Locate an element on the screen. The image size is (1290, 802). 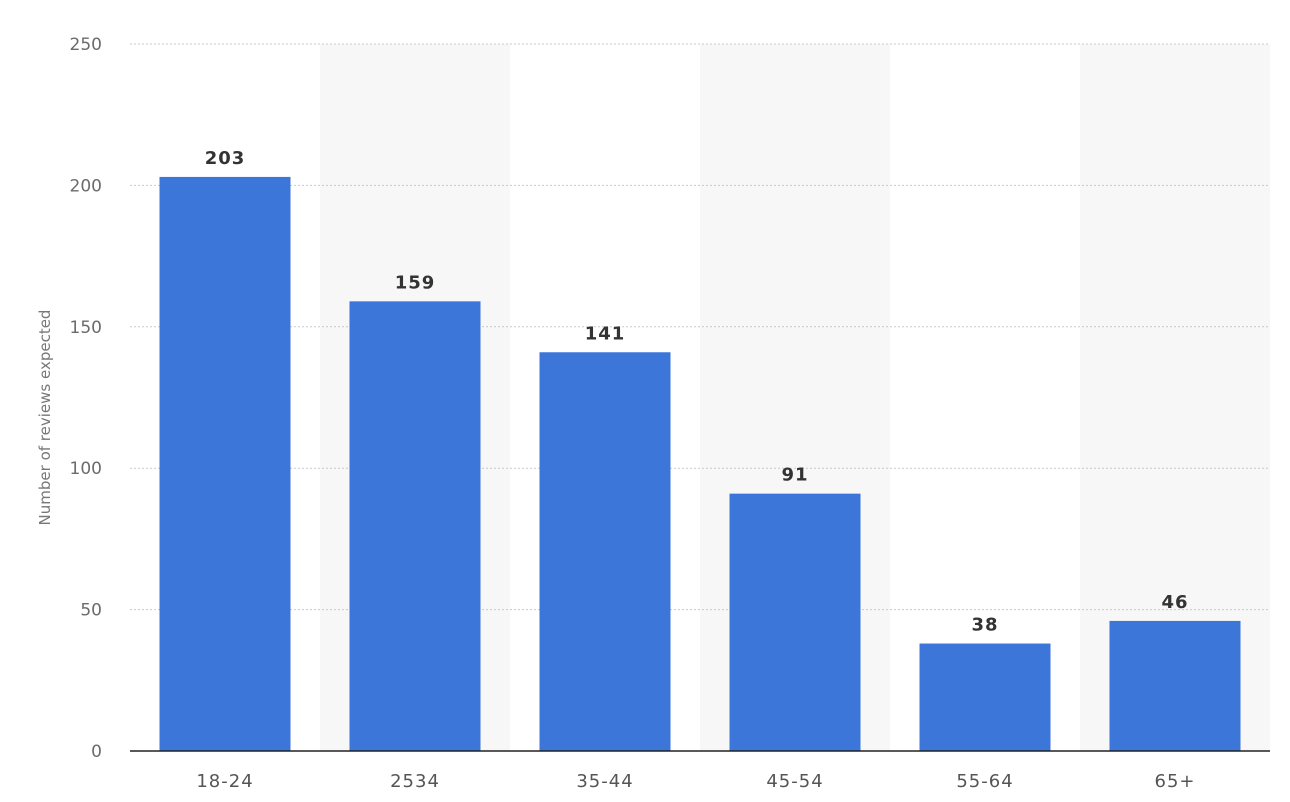
value-label: 203 is located at coordinates (225, 158).